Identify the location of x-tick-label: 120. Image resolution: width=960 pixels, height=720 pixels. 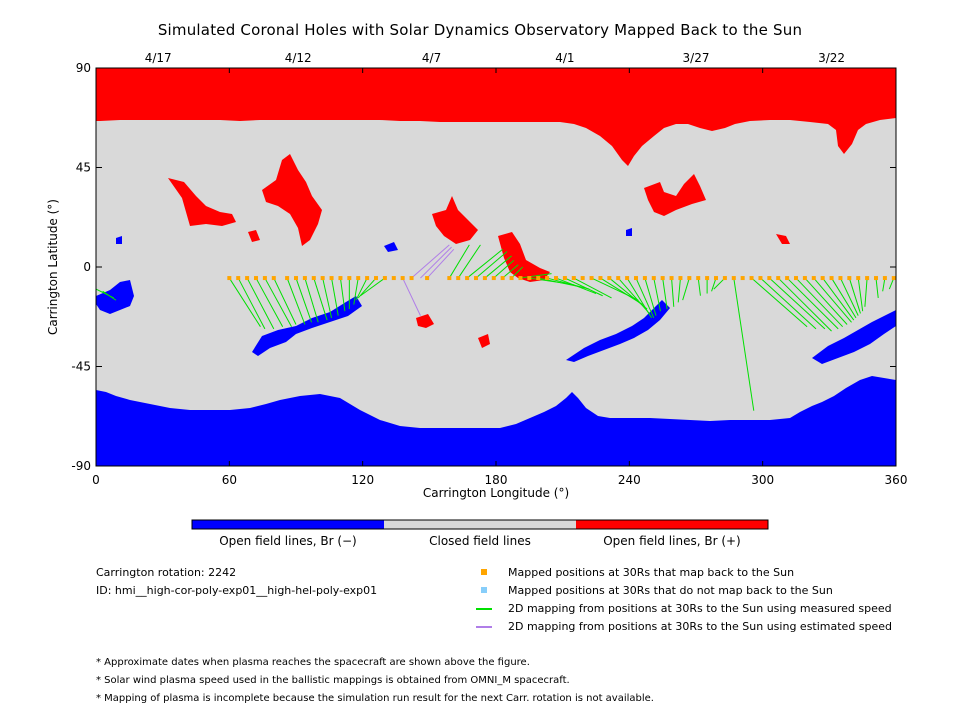
(362, 480).